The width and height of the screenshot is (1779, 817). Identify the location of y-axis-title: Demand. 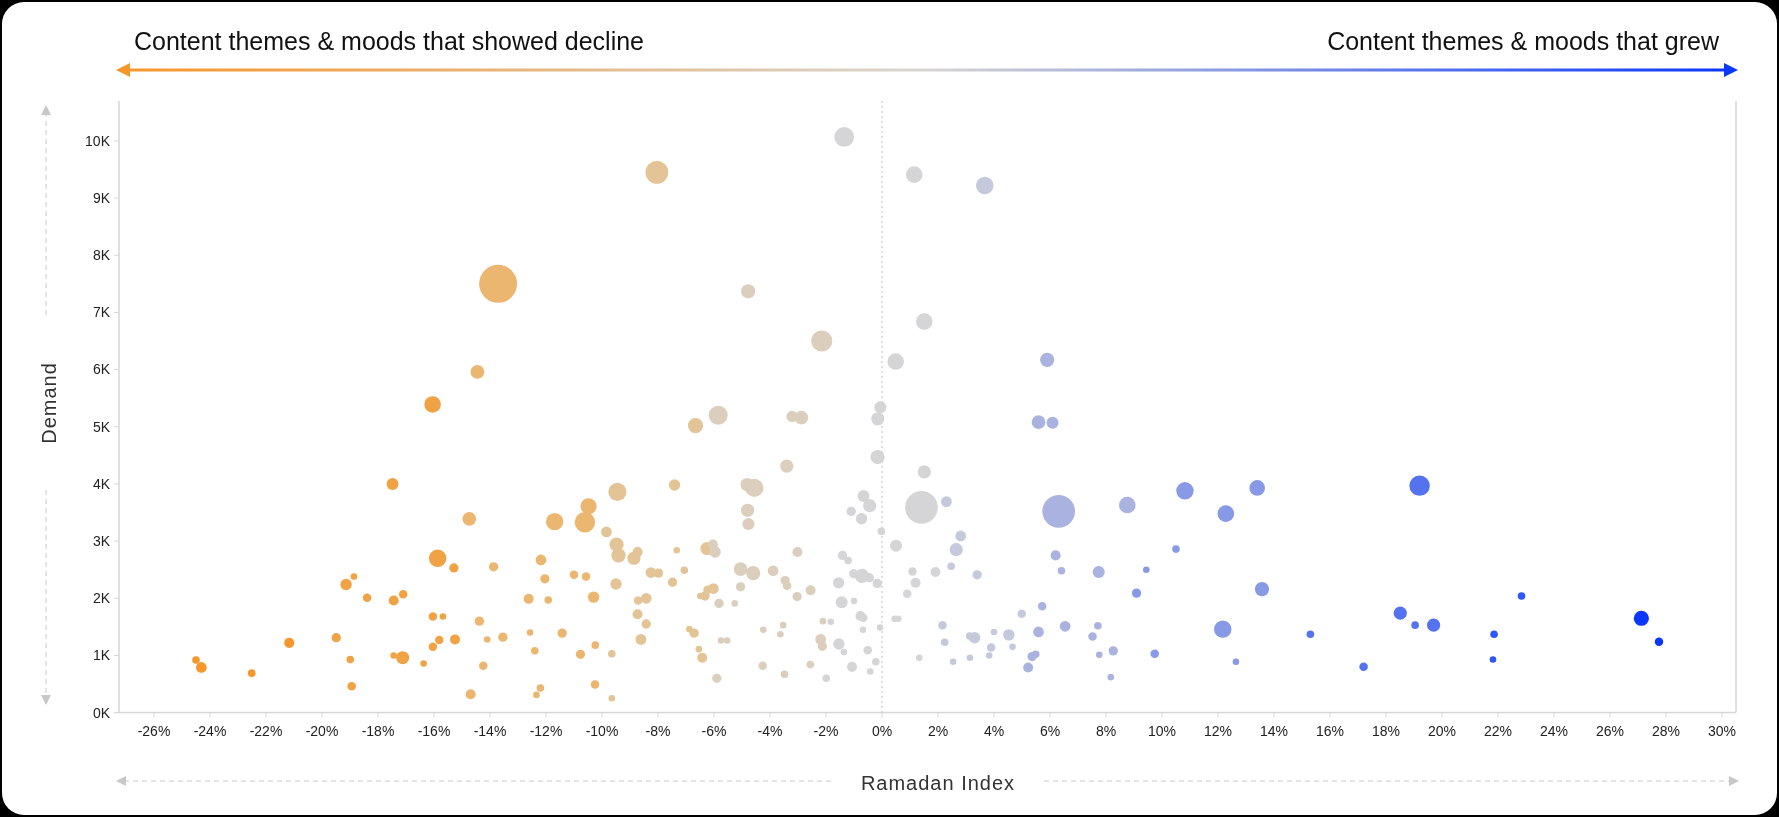
(49, 403).